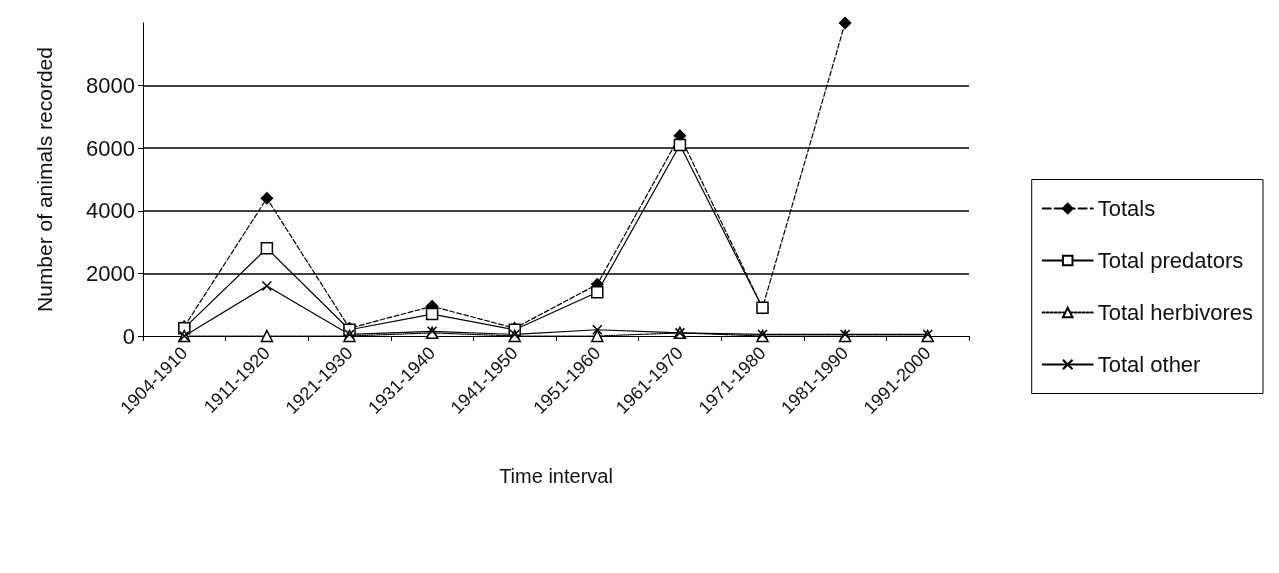  Describe the element at coordinates (556, 476) in the screenshot. I see `x-axis-title: Time interval` at that location.